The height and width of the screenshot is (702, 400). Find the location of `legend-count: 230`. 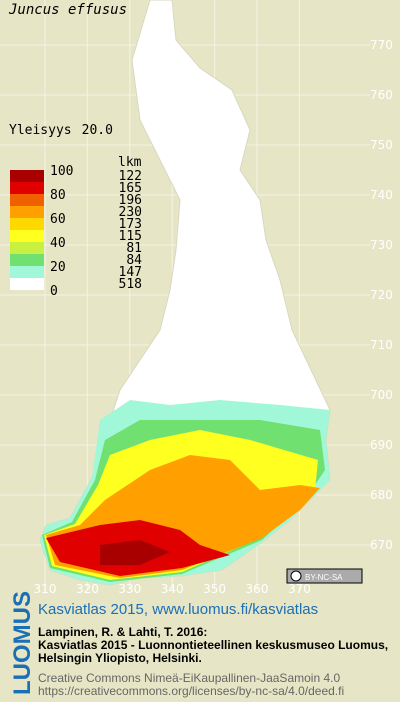

legend-count: 230 is located at coordinates (130, 212).